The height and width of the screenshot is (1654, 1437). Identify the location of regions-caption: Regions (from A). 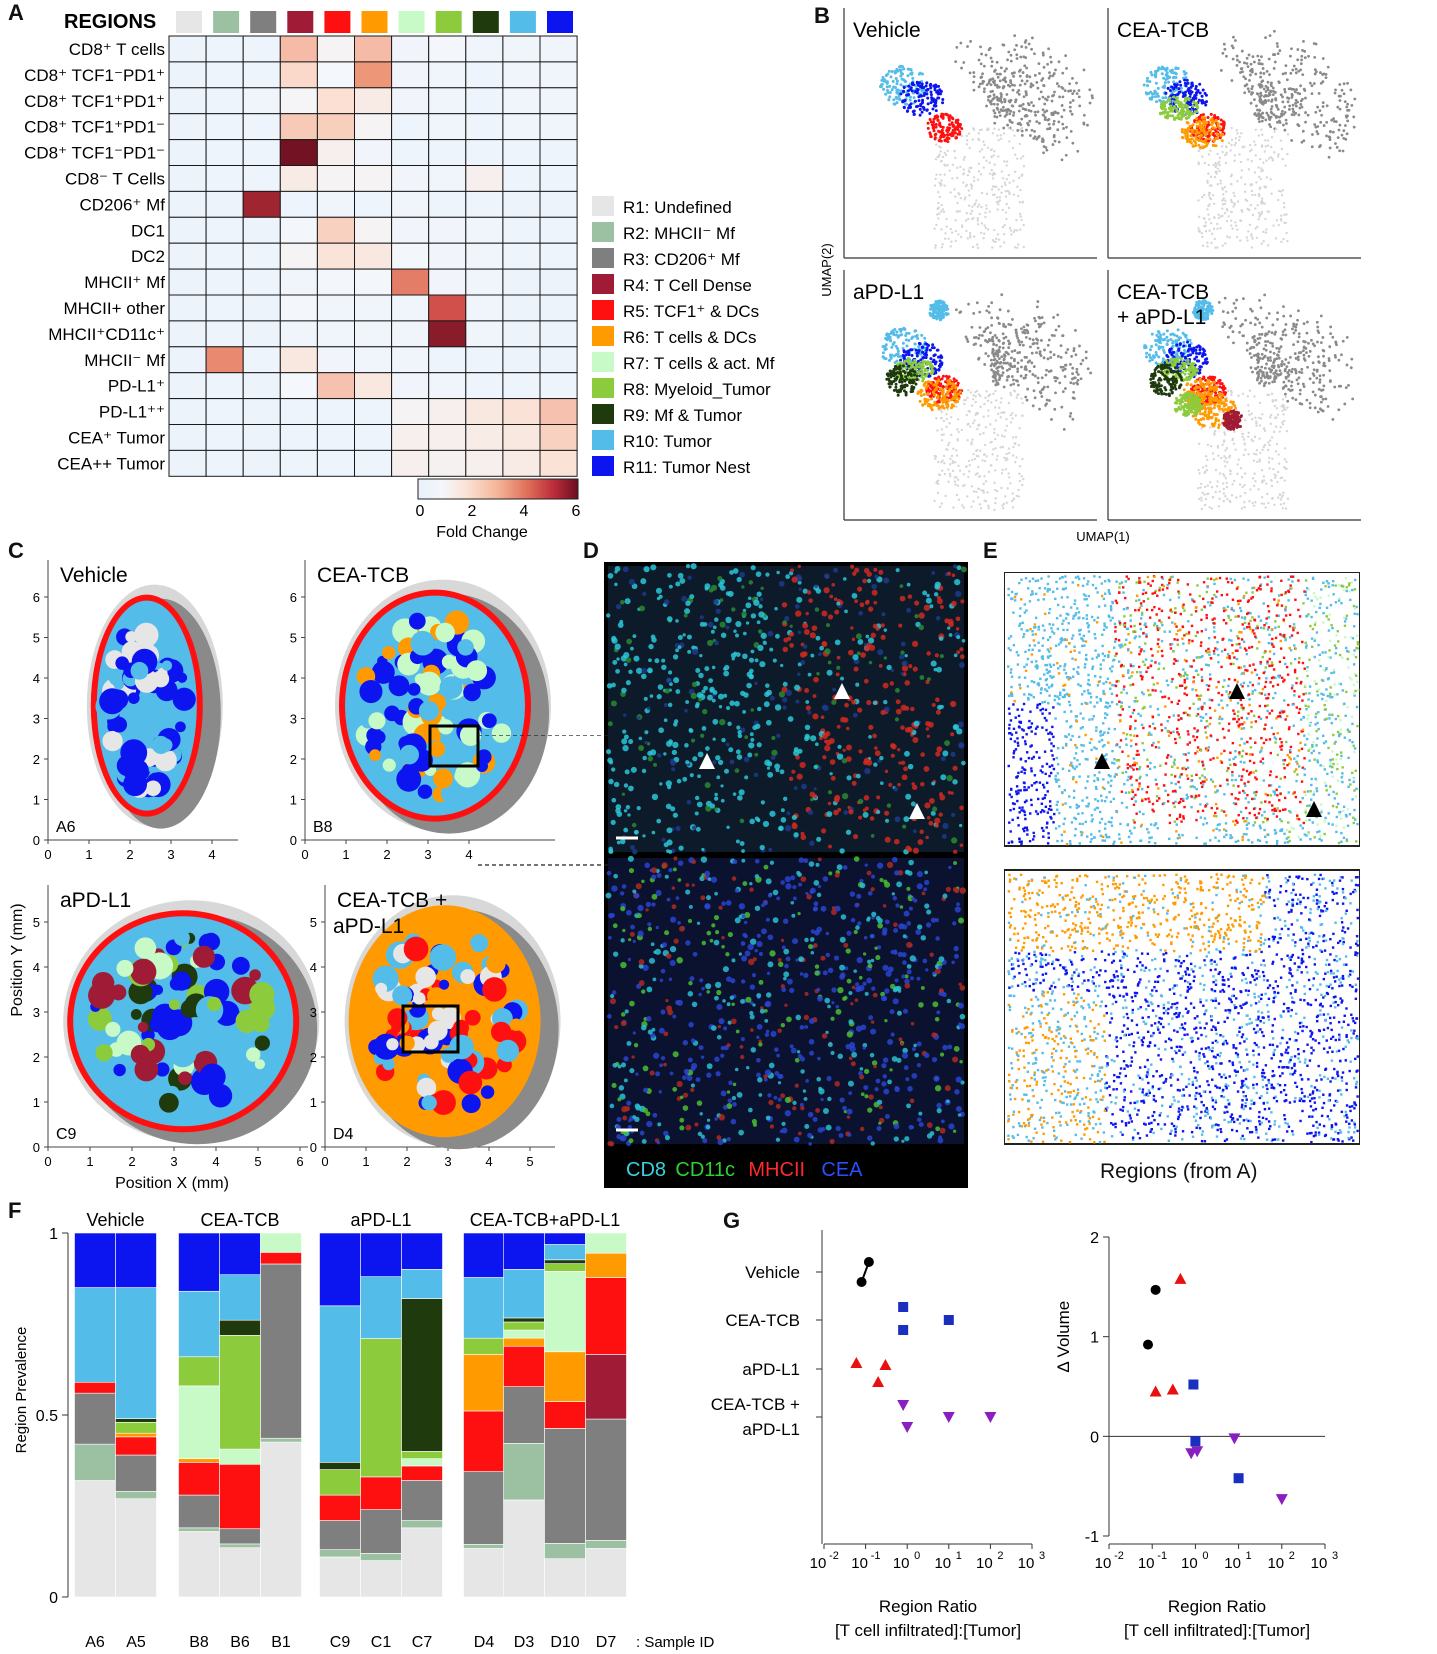
(1179, 1171).